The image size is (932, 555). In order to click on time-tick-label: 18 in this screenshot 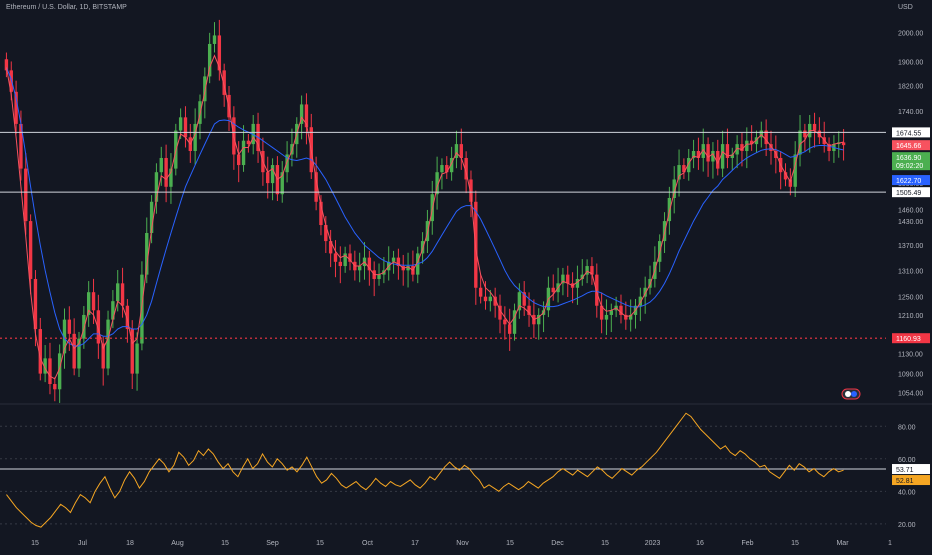, I will do `click(130, 543)`.